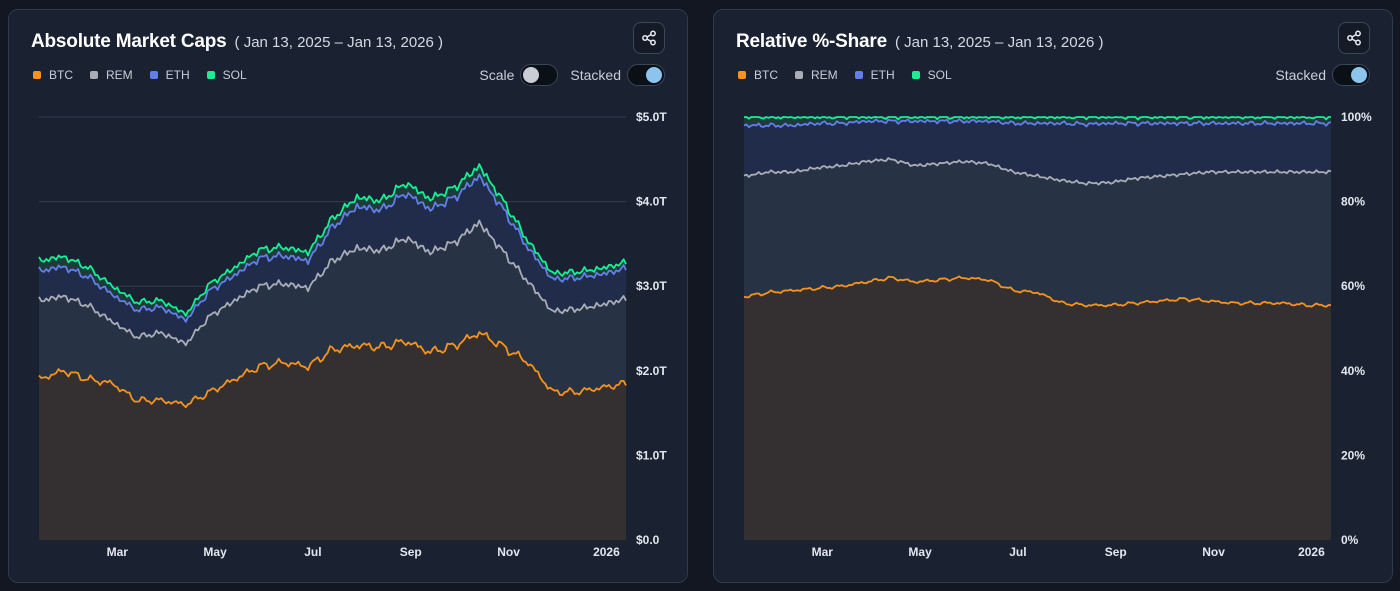  What do you see at coordinates (811, 41) in the screenshot?
I see `chart-title: Relative %-Share` at bounding box center [811, 41].